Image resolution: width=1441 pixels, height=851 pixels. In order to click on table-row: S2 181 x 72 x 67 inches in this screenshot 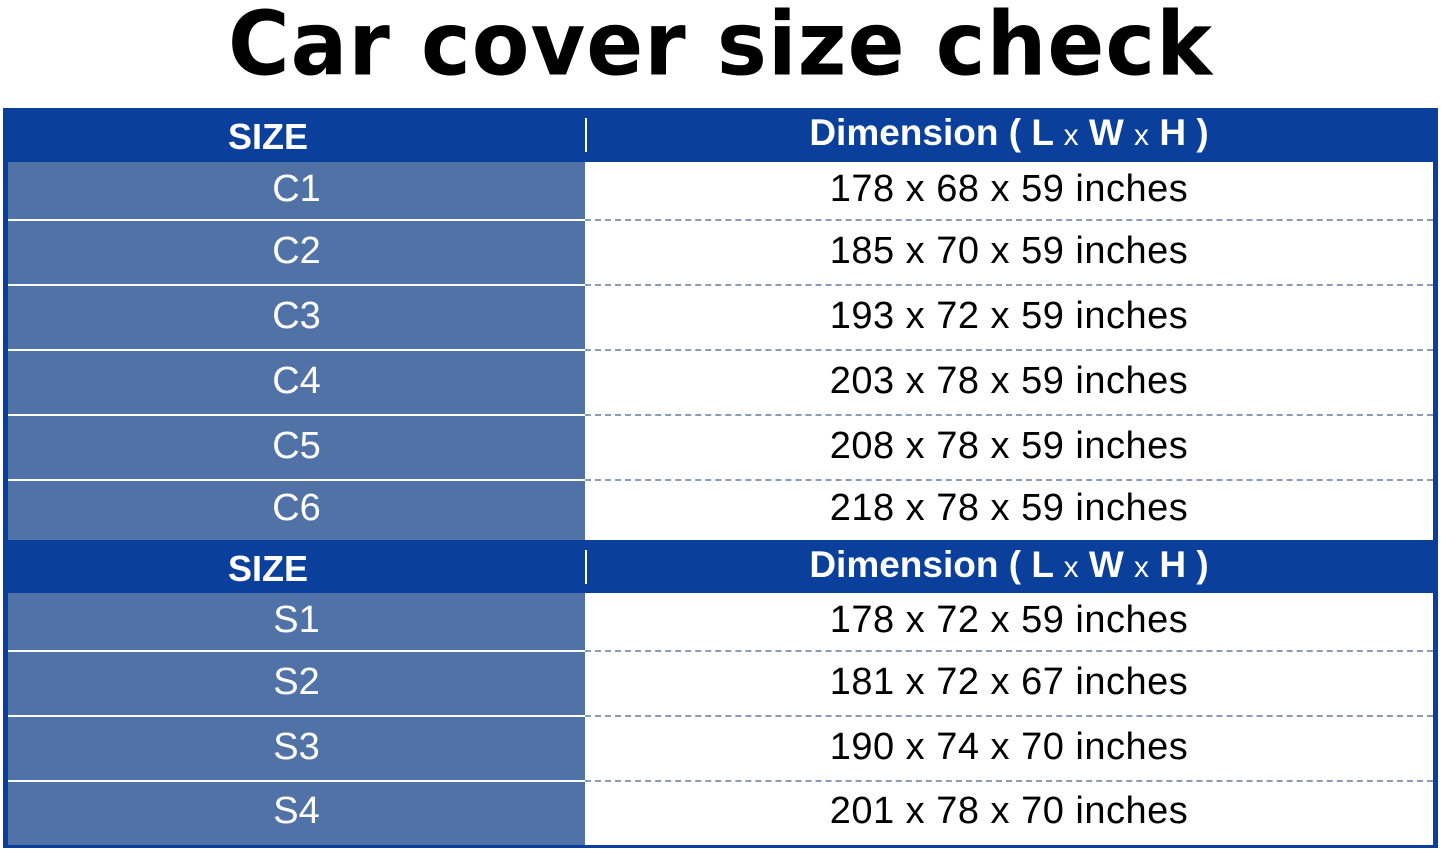, I will do `click(720, 684)`.